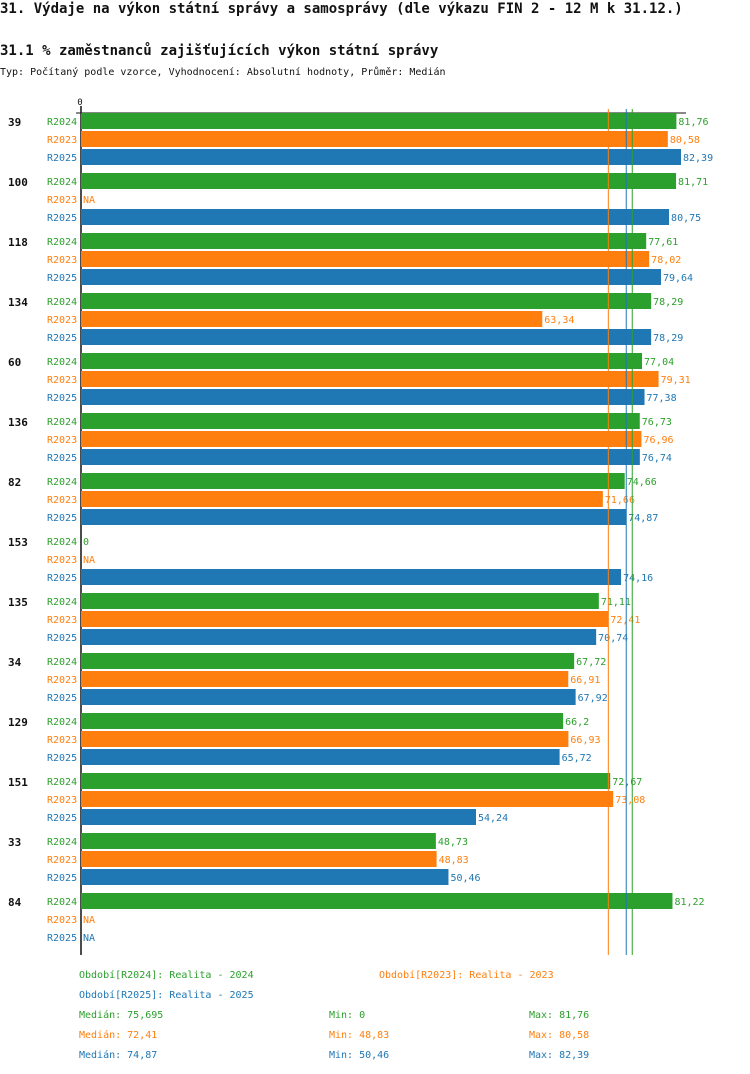 This screenshot has height=1074, width=750. What do you see at coordinates (663, 242) in the screenshot?
I see `data-label-r2024: 77,61` at bounding box center [663, 242].